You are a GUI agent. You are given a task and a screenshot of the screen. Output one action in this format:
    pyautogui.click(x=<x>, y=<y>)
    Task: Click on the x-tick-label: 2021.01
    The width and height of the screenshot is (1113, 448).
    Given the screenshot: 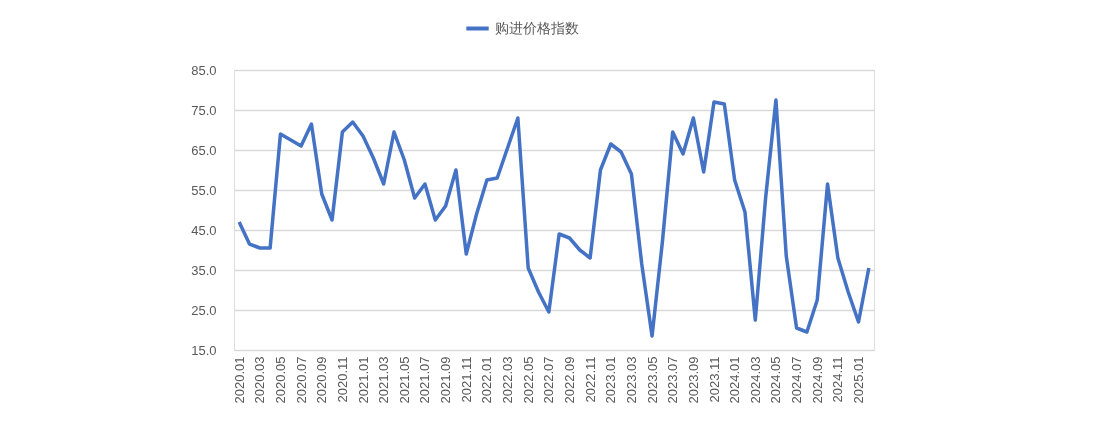 What is the action you would take?
    pyautogui.click(x=363, y=380)
    